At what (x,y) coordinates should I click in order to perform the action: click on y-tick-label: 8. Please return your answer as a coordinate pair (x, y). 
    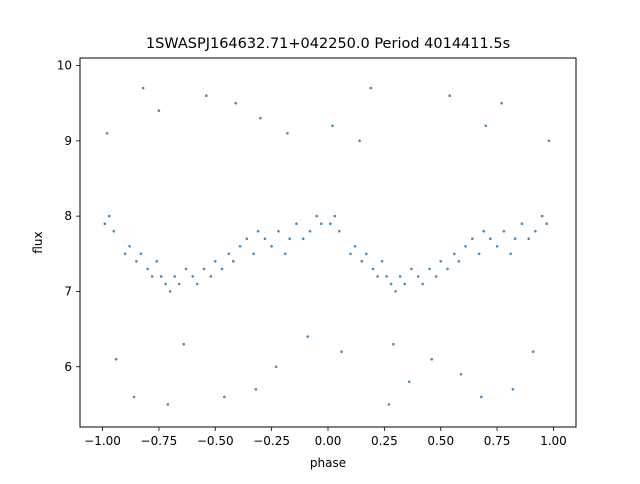
    Looking at the image, I should click on (68, 216).